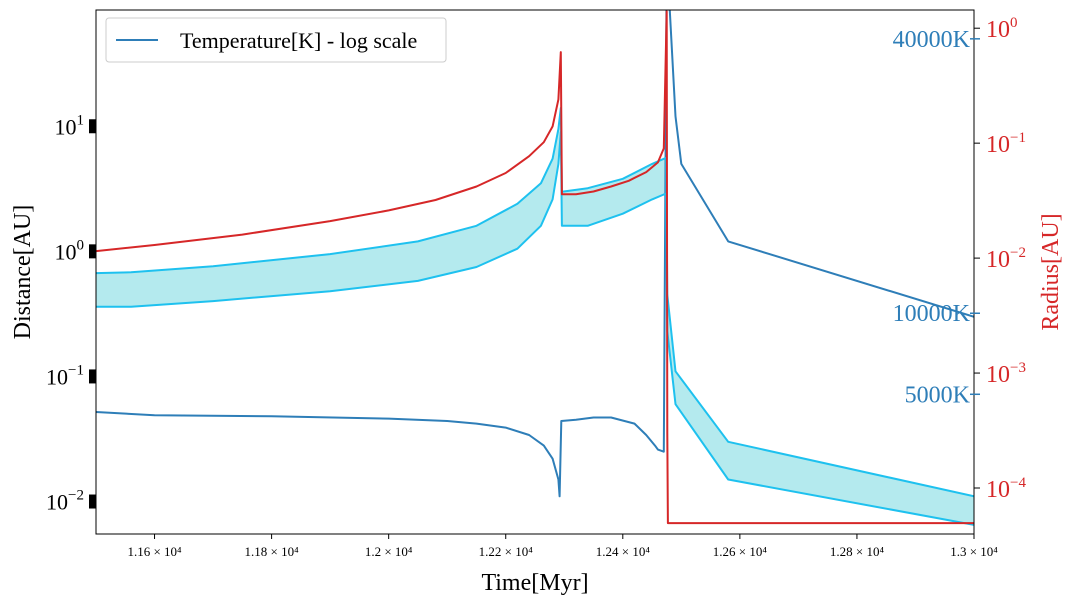 Image resolution: width=1071 pixels, height=601 pixels. What do you see at coordinates (298, 40) in the screenshot?
I see `legend-label-temperature: Temperature[K] - log scale` at bounding box center [298, 40].